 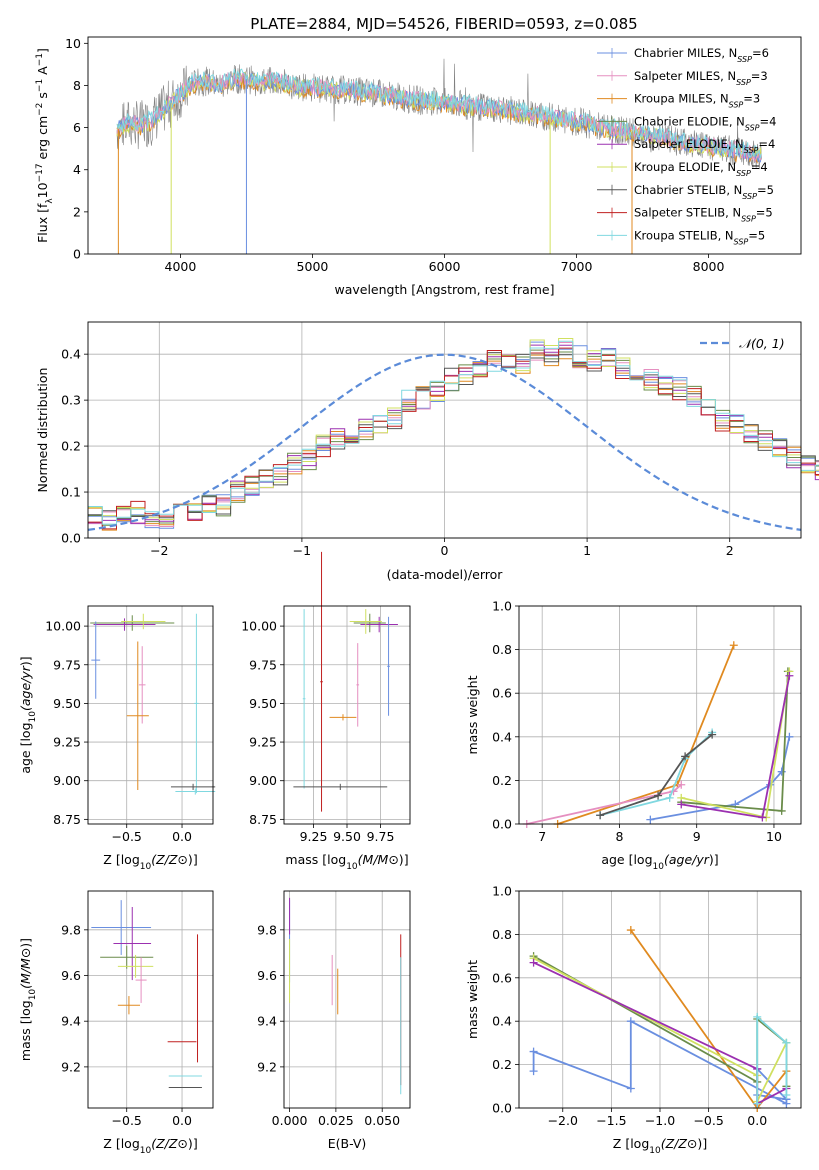 I want to click on x-tick-label: 9, so click(x=697, y=836).